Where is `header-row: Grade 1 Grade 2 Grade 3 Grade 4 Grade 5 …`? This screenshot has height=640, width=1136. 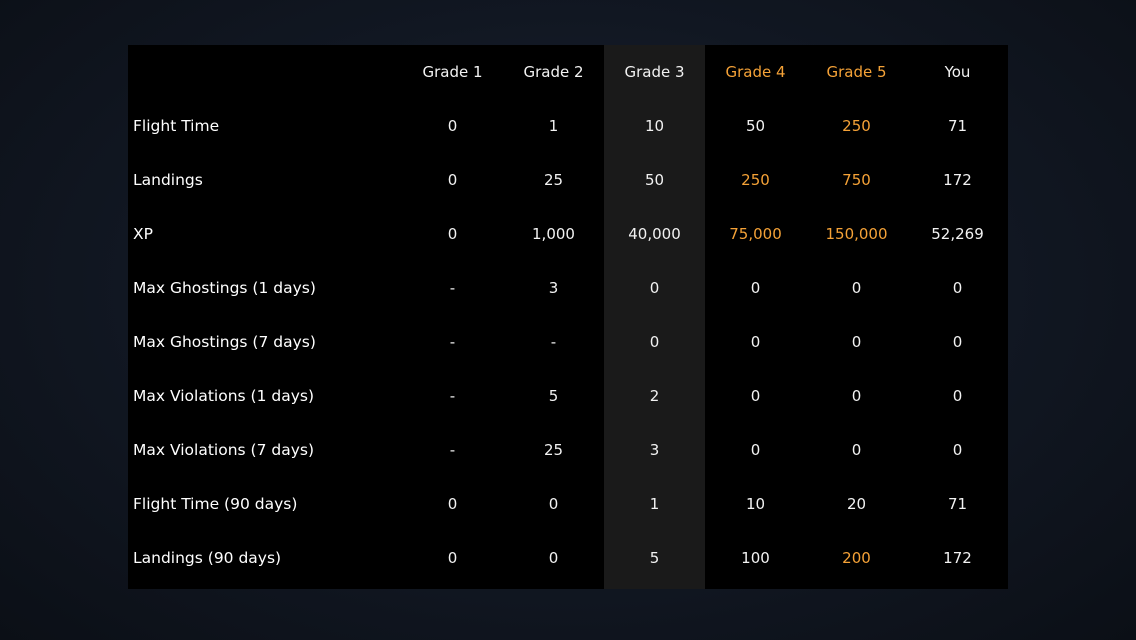 header-row: Grade 1 Grade 2 Grade 3 Grade 4 Grade 5 … is located at coordinates (568, 72).